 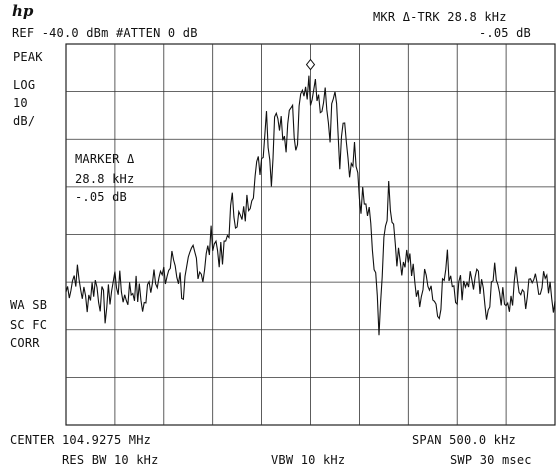 I want to click on marker-diamond-icon, so click(x=310, y=64).